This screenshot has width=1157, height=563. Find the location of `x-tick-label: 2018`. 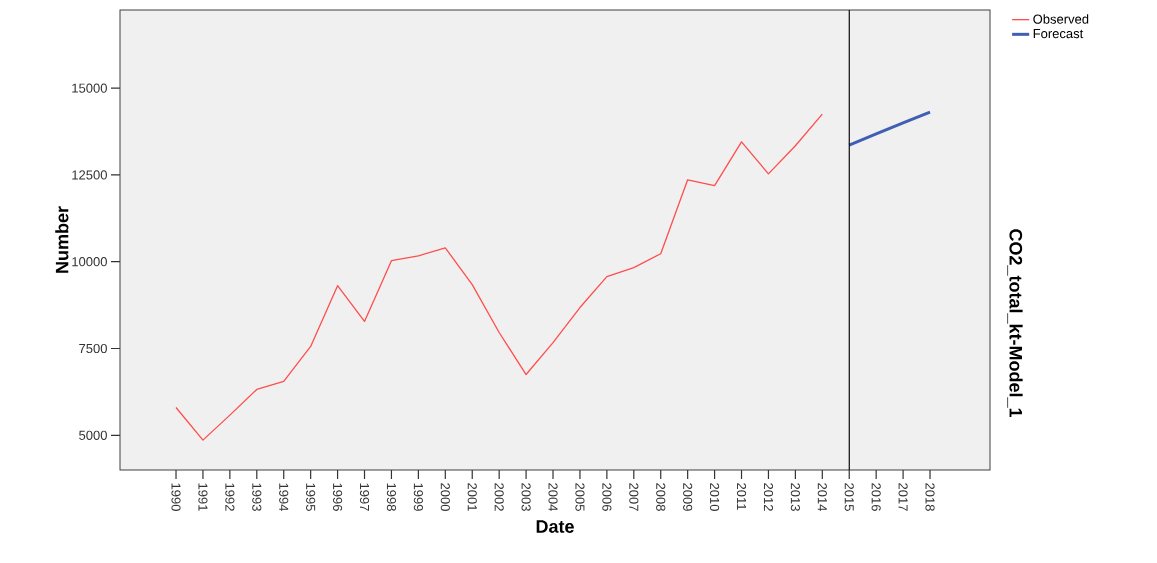

x-tick-label: 2018 is located at coordinates (930, 497).